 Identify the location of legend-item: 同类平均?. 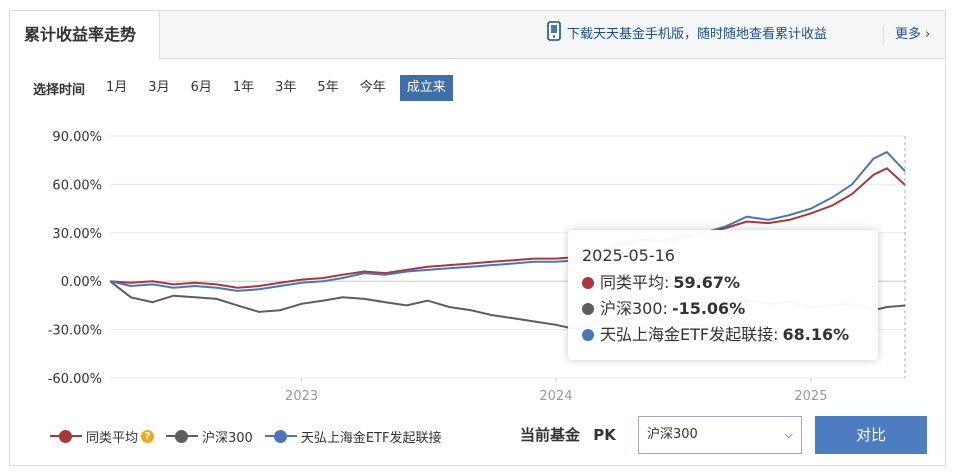
(102, 436).